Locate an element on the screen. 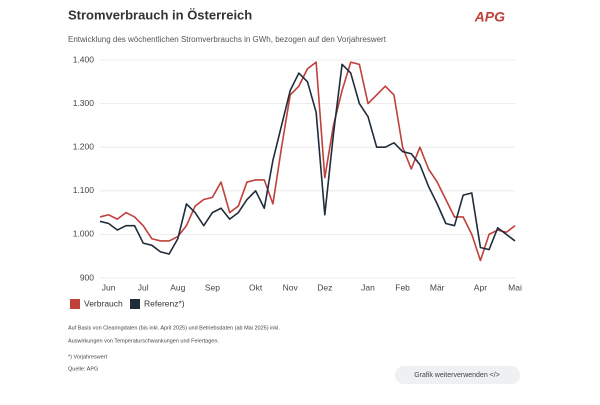  y-tick-label: 1.200 is located at coordinates (84, 146).